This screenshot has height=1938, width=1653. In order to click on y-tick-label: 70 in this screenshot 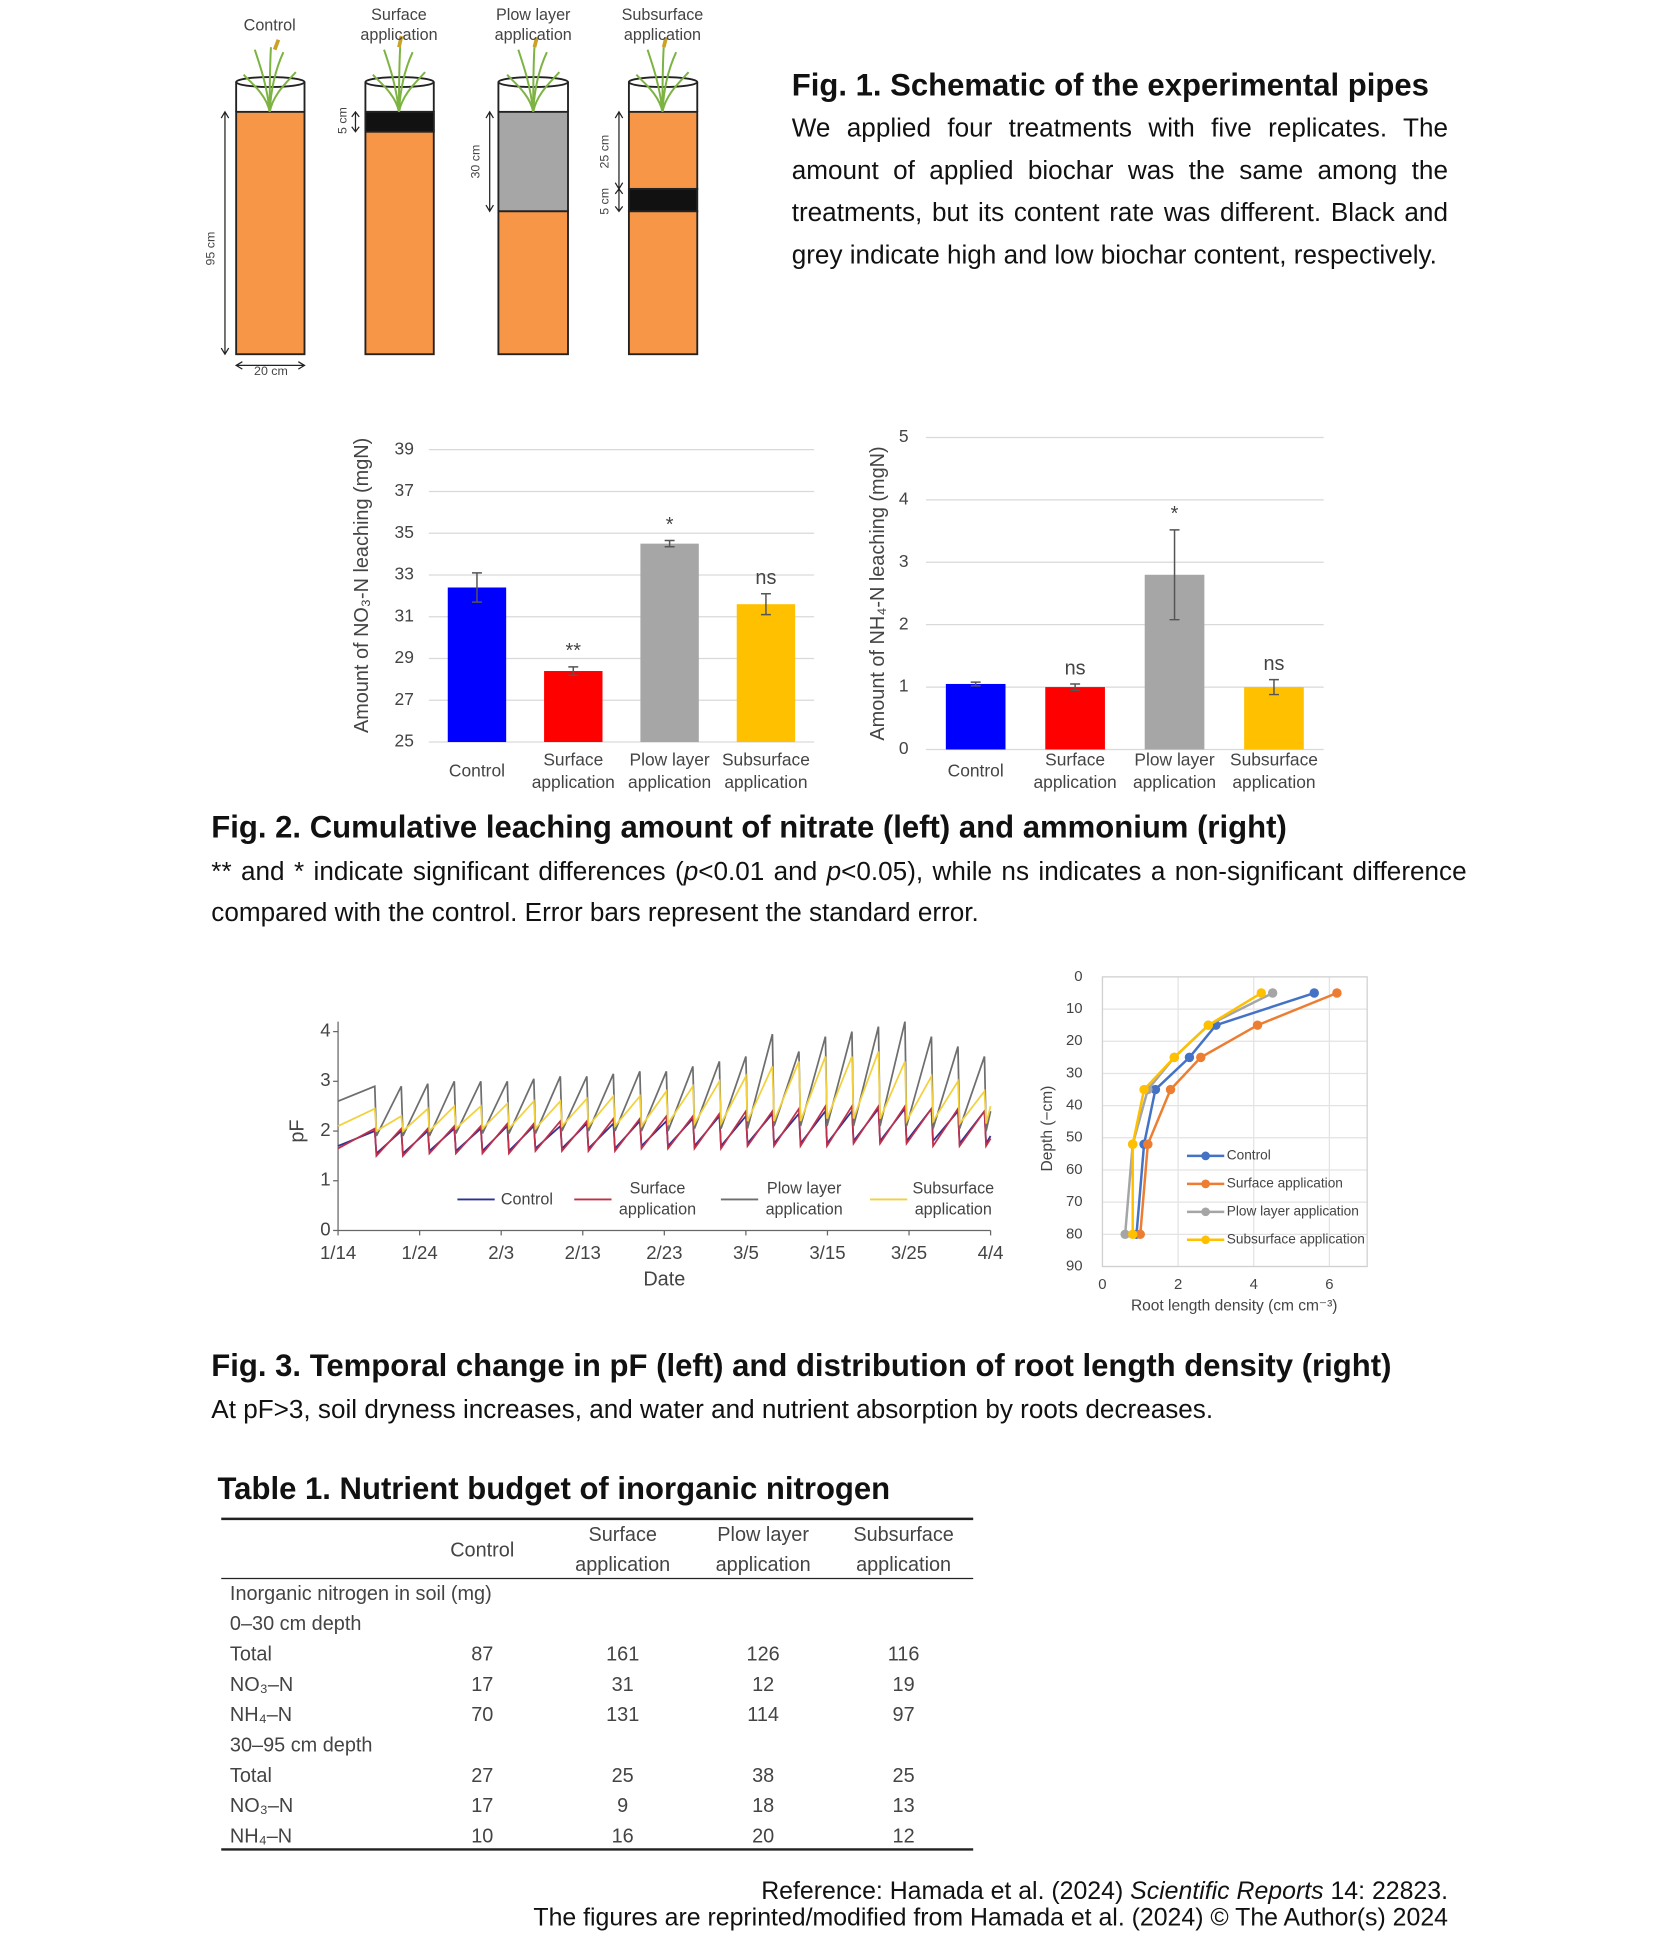, I will do `click(1074, 1202)`.